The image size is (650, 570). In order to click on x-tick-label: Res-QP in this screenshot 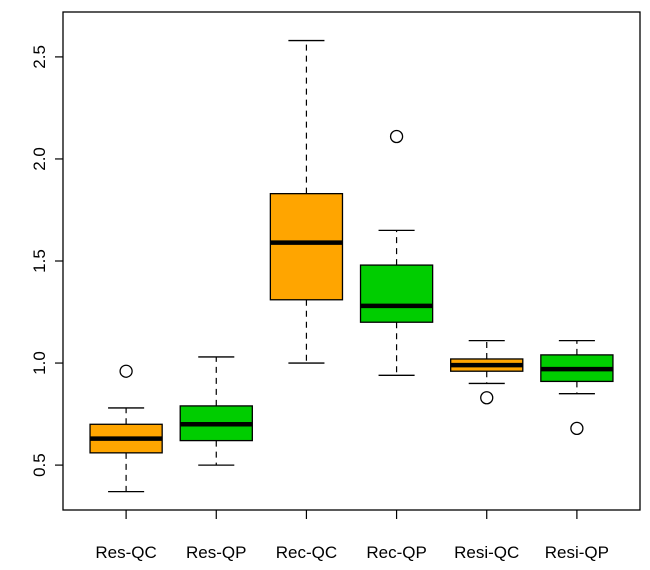, I will do `click(216, 552)`.